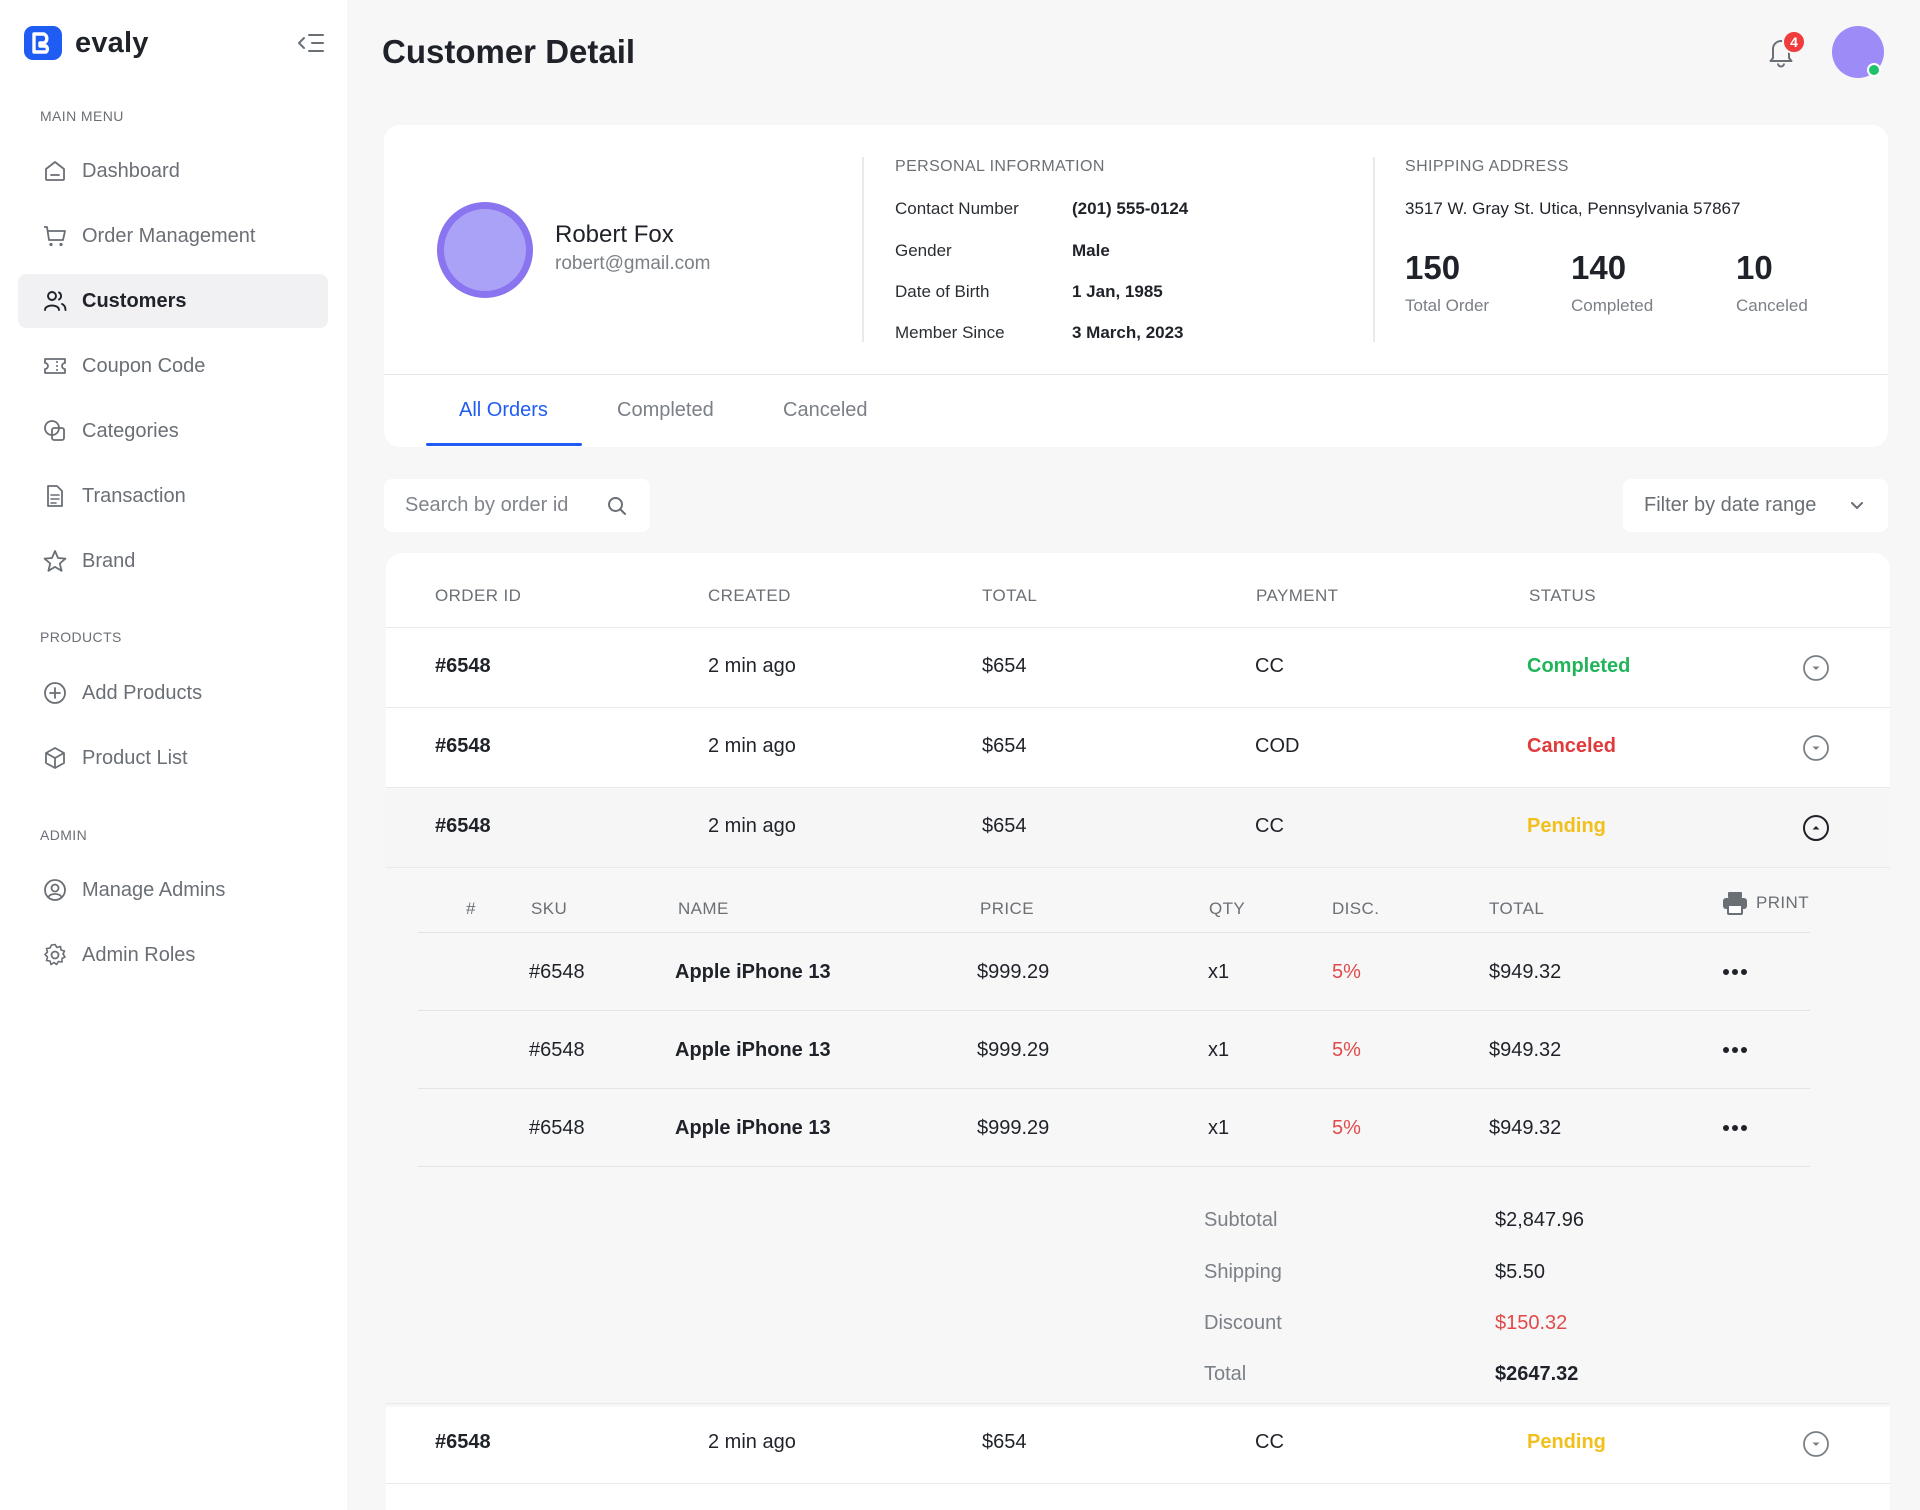 The height and width of the screenshot is (1510, 1920). What do you see at coordinates (1772, 305) in the screenshot?
I see `canceled-label: Canceled` at bounding box center [1772, 305].